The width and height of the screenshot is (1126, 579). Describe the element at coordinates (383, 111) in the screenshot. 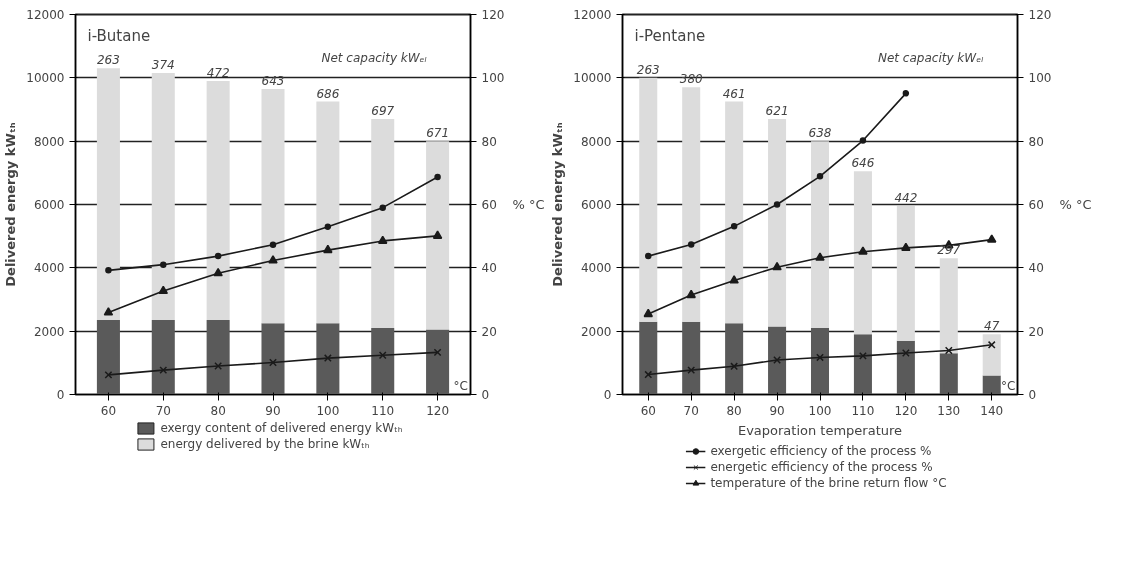

I see `annotation: 697` at that location.